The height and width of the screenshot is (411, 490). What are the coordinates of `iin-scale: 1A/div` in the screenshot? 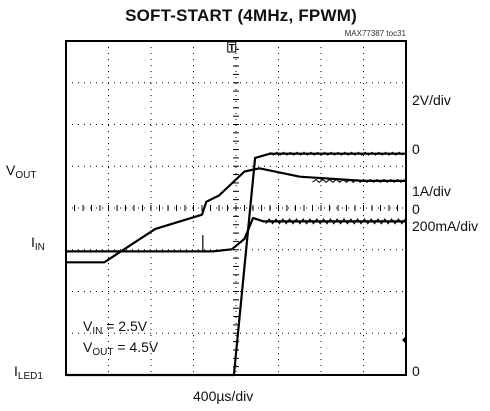 It's located at (431, 191).